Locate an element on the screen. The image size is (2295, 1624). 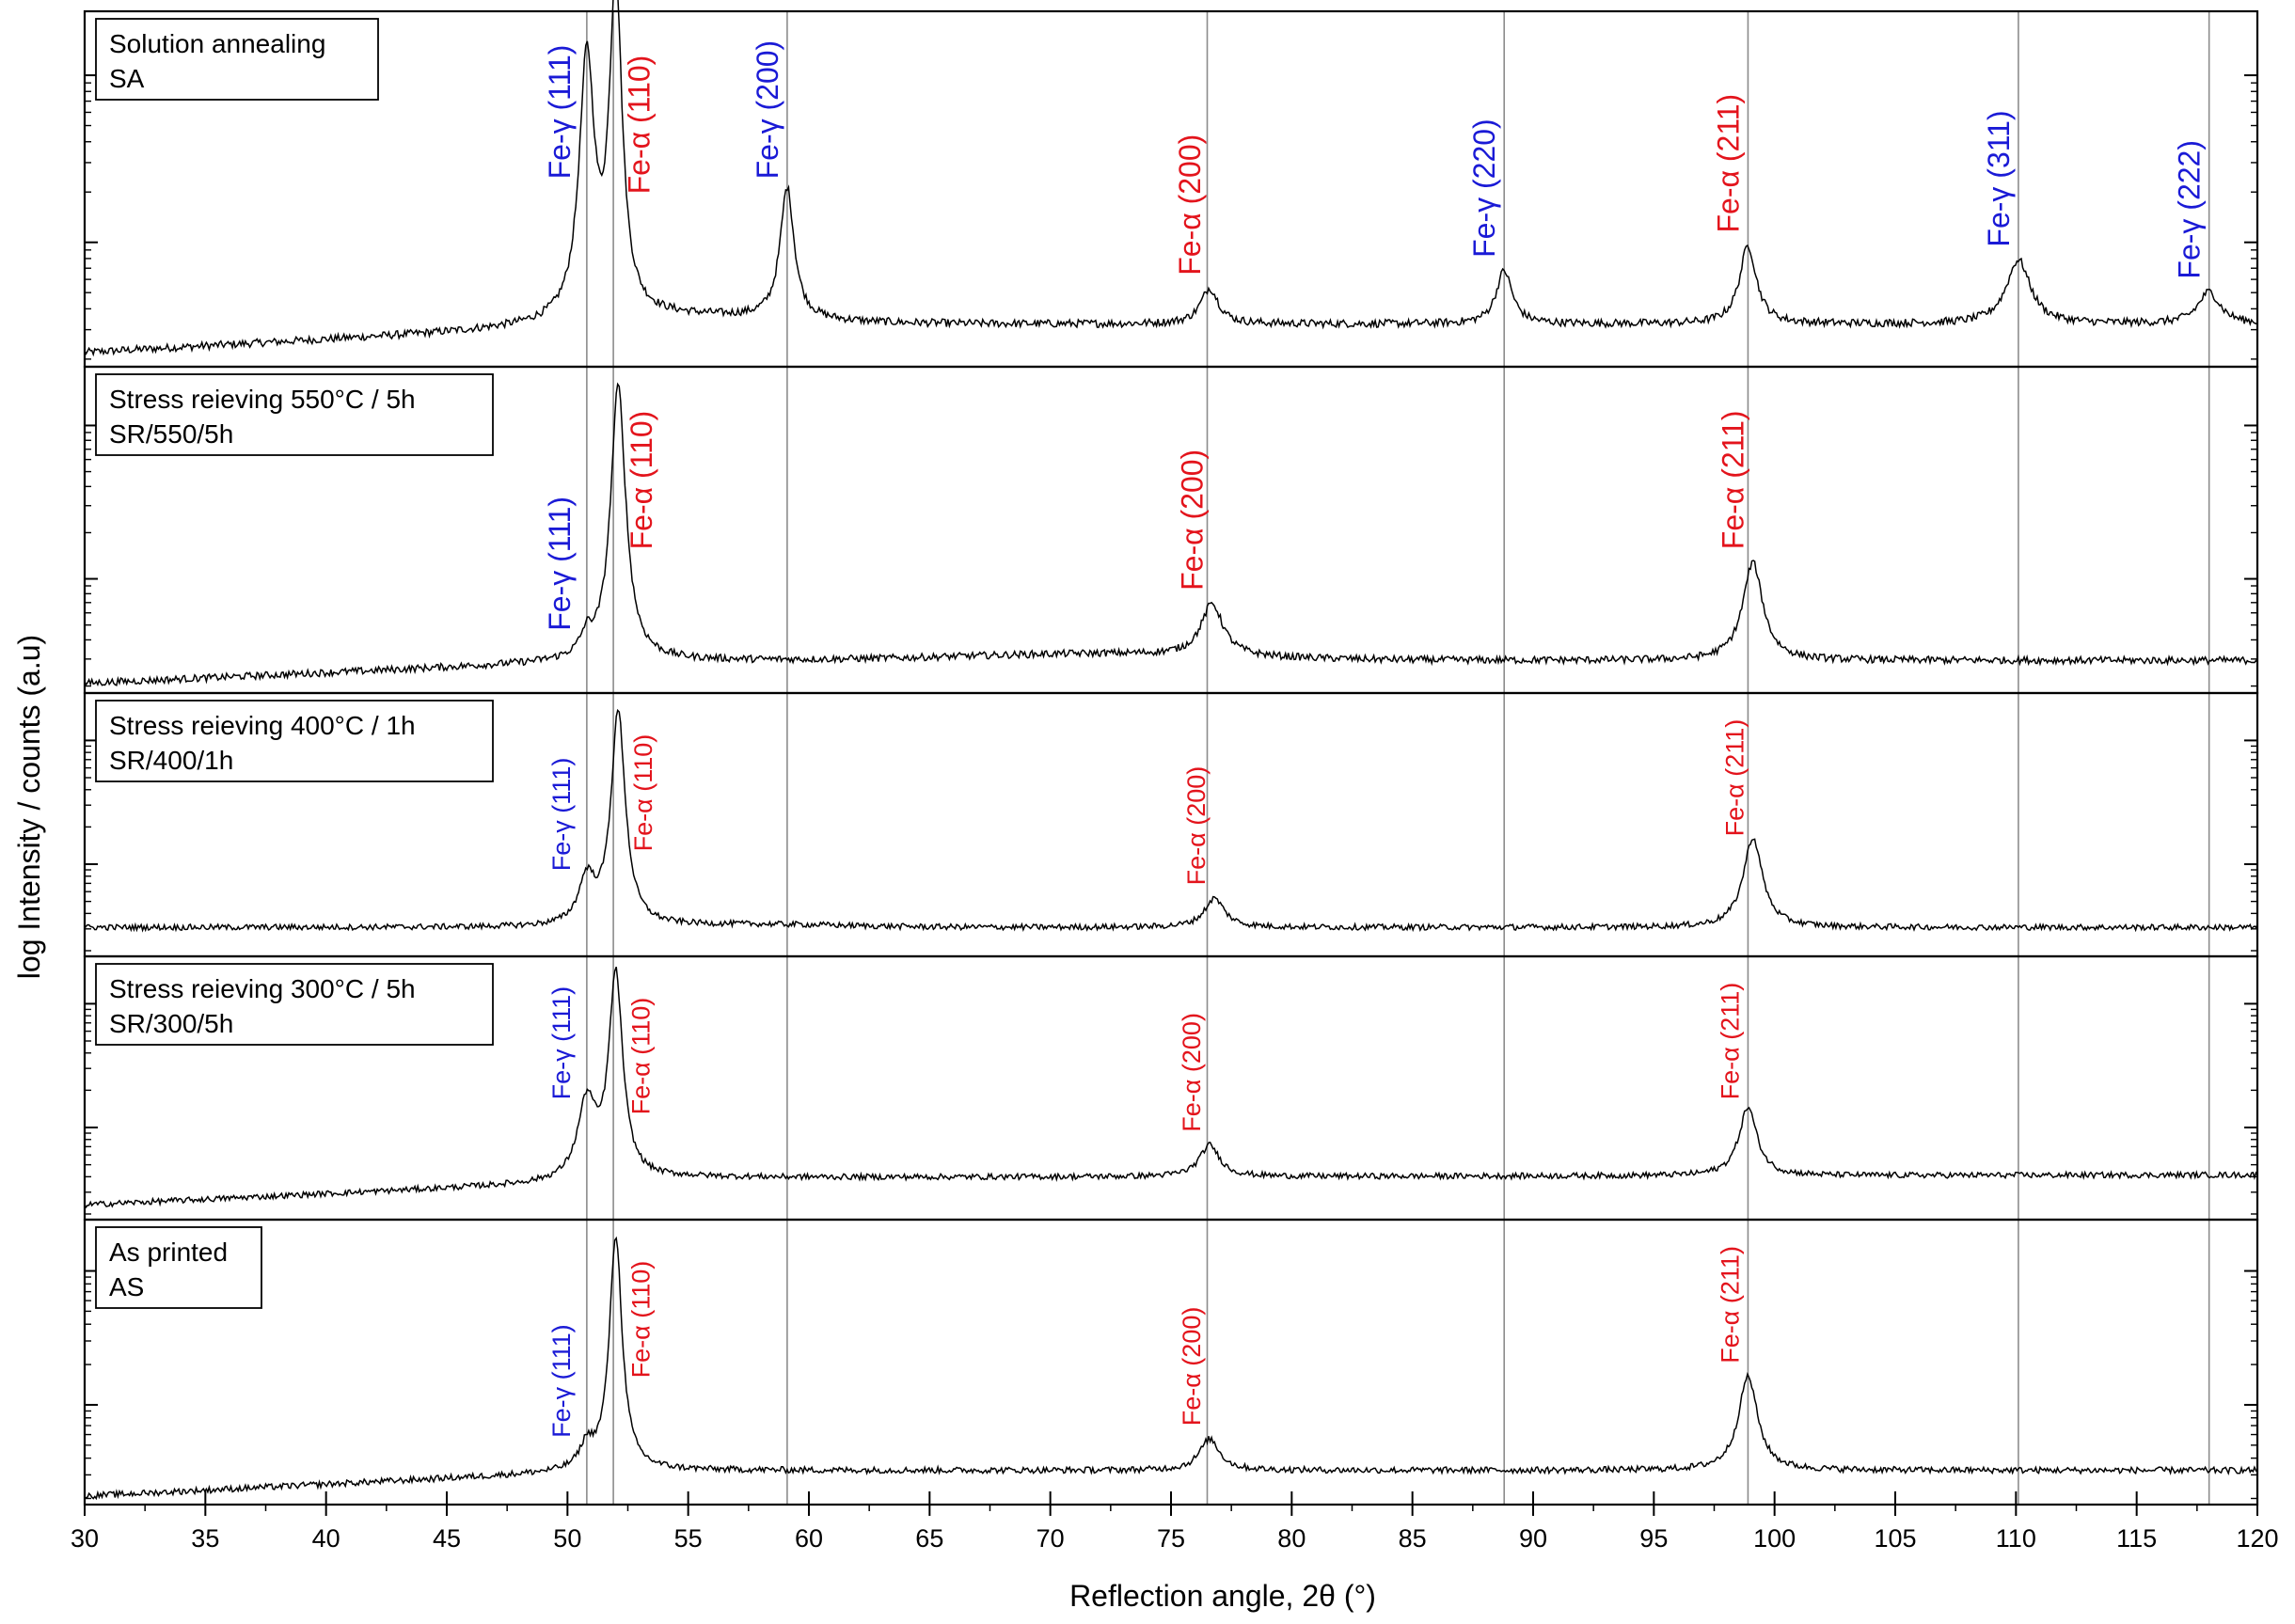
legend-line: As printed is located at coordinates (168, 1252).